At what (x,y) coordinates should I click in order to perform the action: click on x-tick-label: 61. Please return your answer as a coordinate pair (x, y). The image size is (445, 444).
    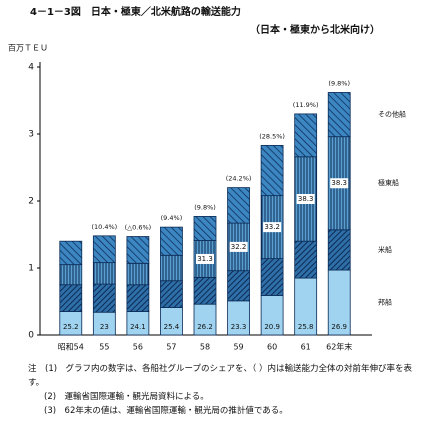
    Looking at the image, I should click on (306, 347).